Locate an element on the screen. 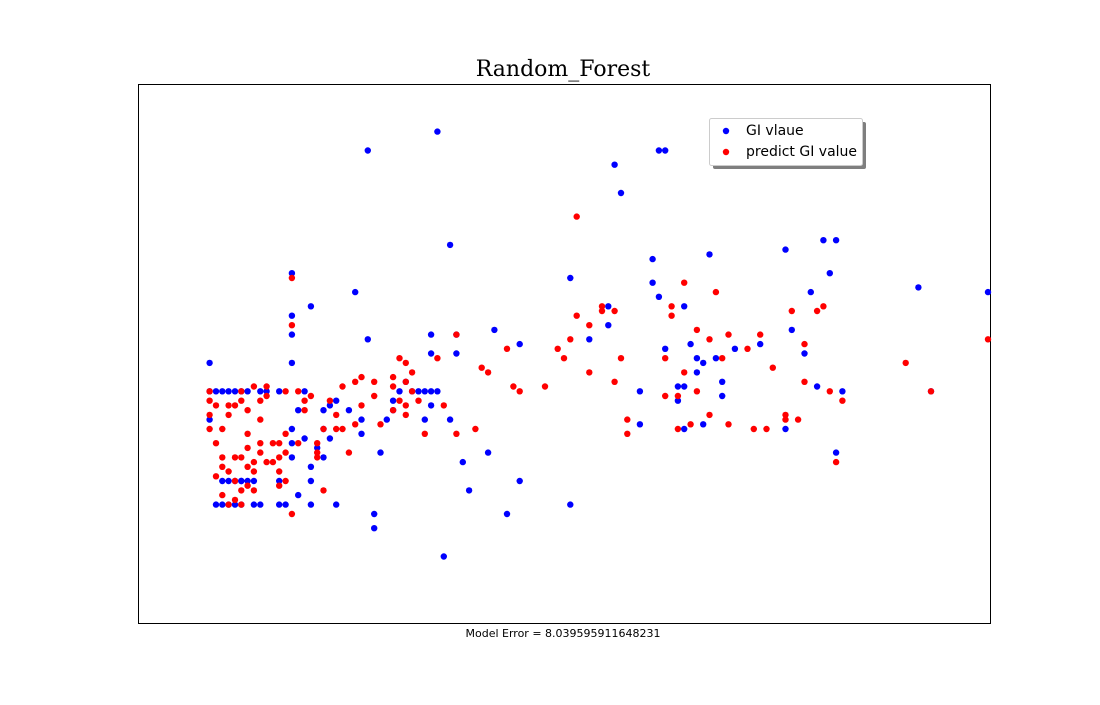  legend-marker-predict-gi-value is located at coordinates (726, 152).